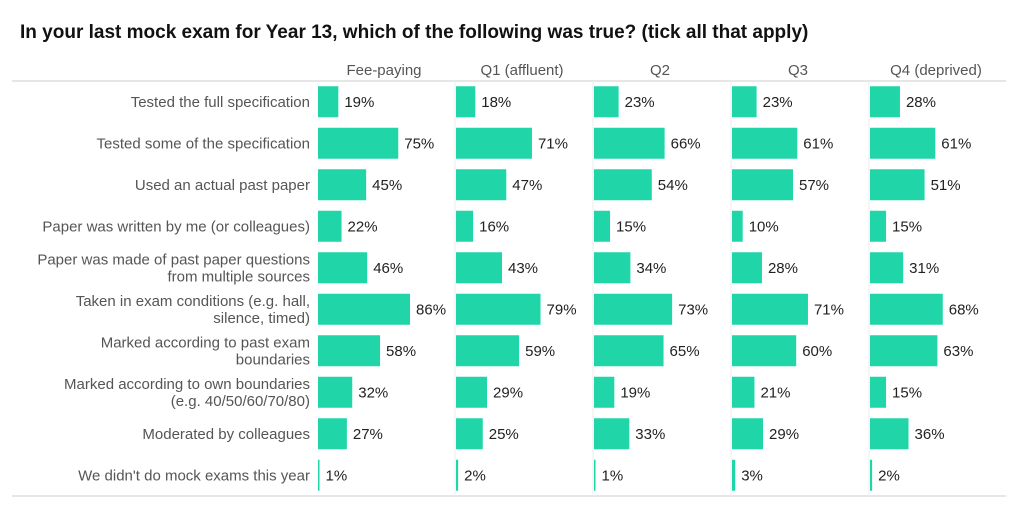 The width and height of the screenshot is (1024, 512). Describe the element at coordinates (238, 276) in the screenshot. I see `category-label: from multiple sources` at that location.